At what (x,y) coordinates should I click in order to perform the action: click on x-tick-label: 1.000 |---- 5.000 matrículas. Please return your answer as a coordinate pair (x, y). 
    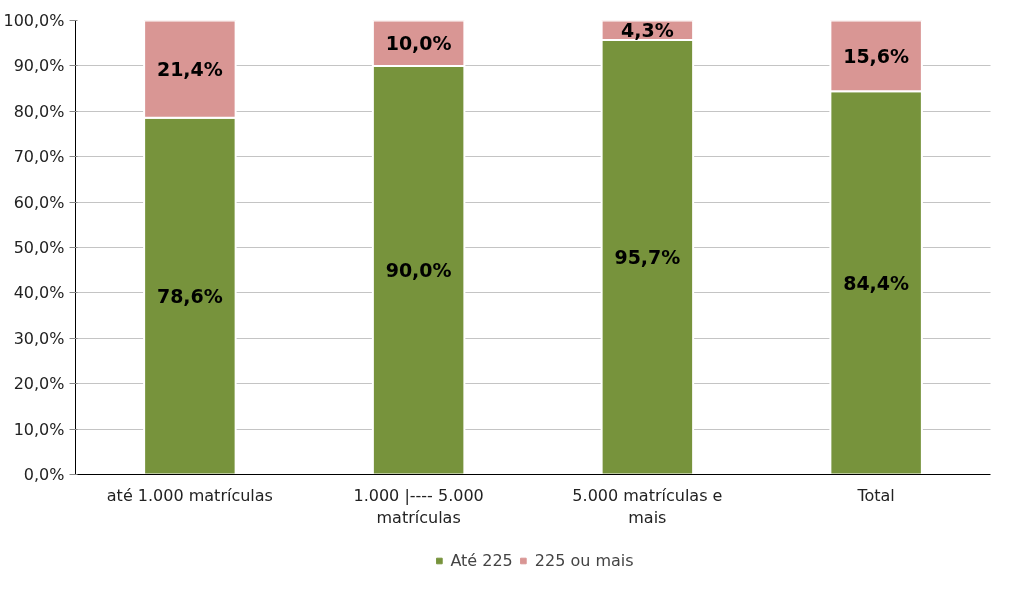
    Looking at the image, I should click on (418, 506).